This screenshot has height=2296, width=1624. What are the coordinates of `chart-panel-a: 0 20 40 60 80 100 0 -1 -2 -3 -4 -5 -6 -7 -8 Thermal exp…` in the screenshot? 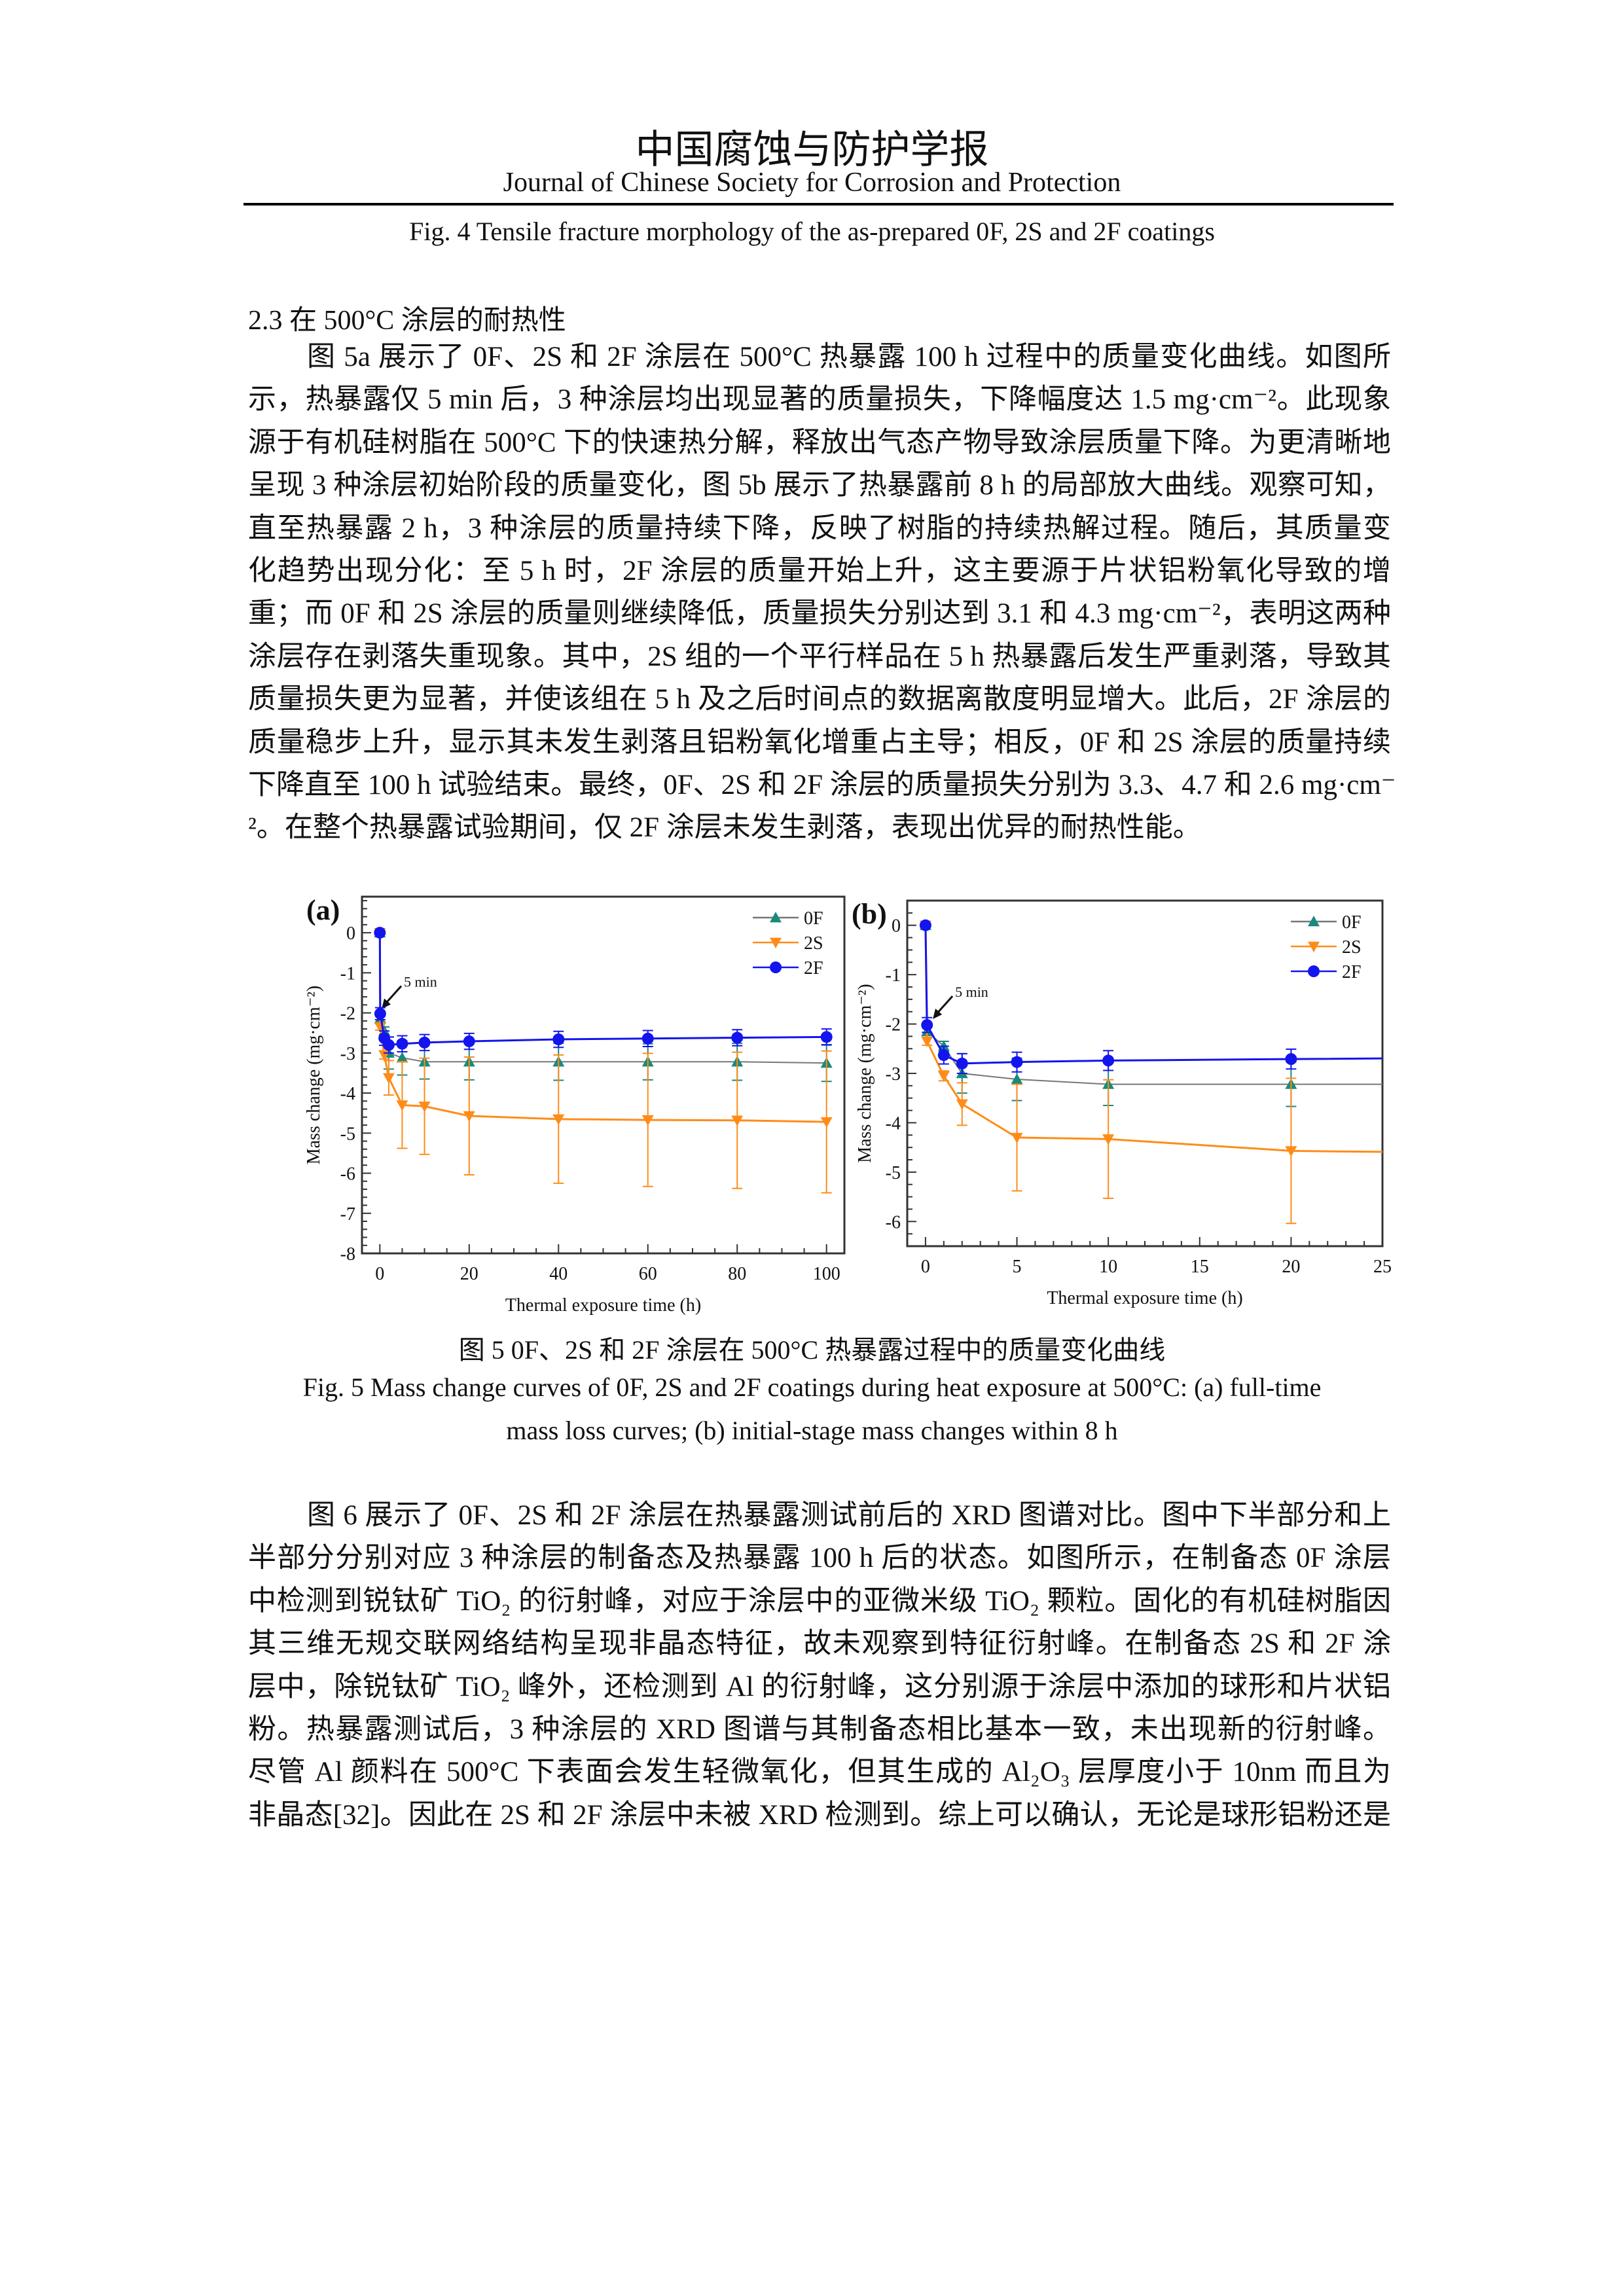 It's located at (575, 1105).